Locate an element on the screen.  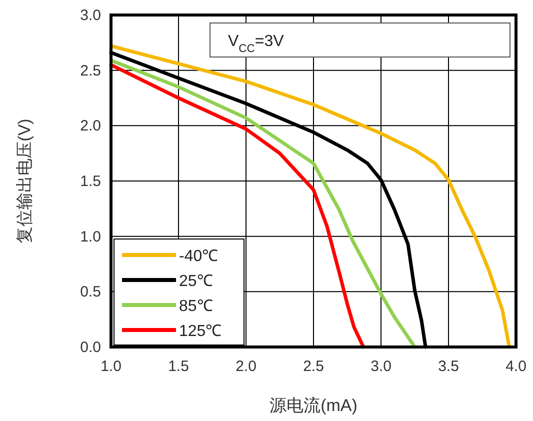
legend-label: 25℃ is located at coordinates (196, 281).